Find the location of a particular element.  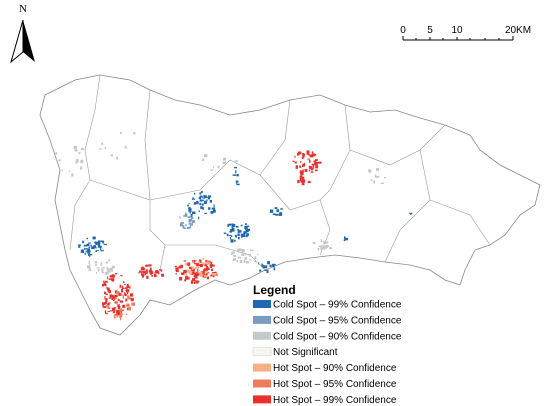

legend-swatch is located at coordinates (262, 399).